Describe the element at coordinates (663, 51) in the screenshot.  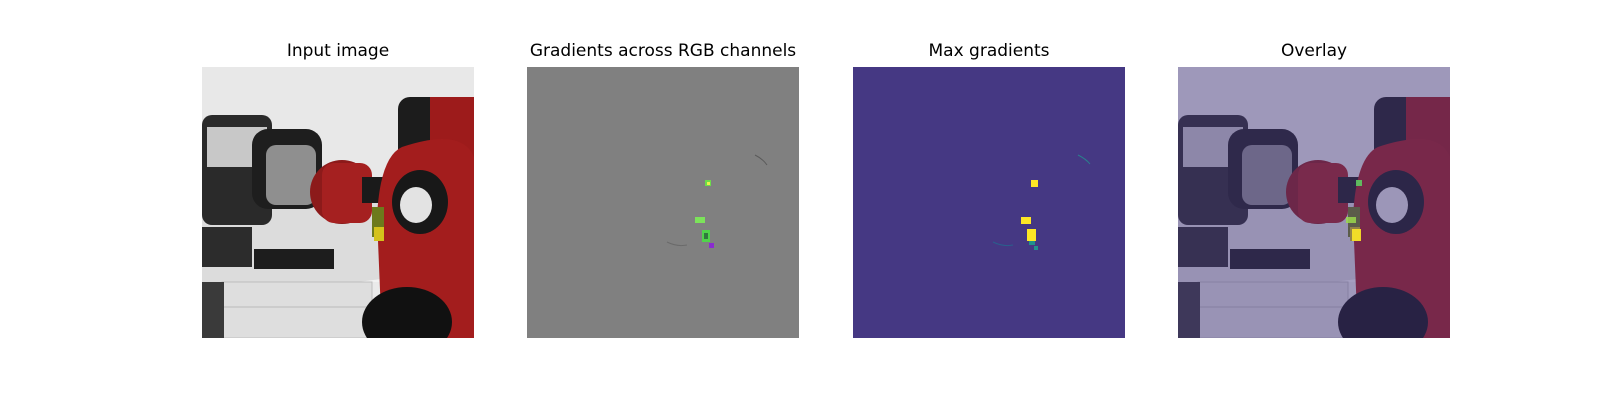
I see `panel-title: Gradients across RGB channels` at that location.